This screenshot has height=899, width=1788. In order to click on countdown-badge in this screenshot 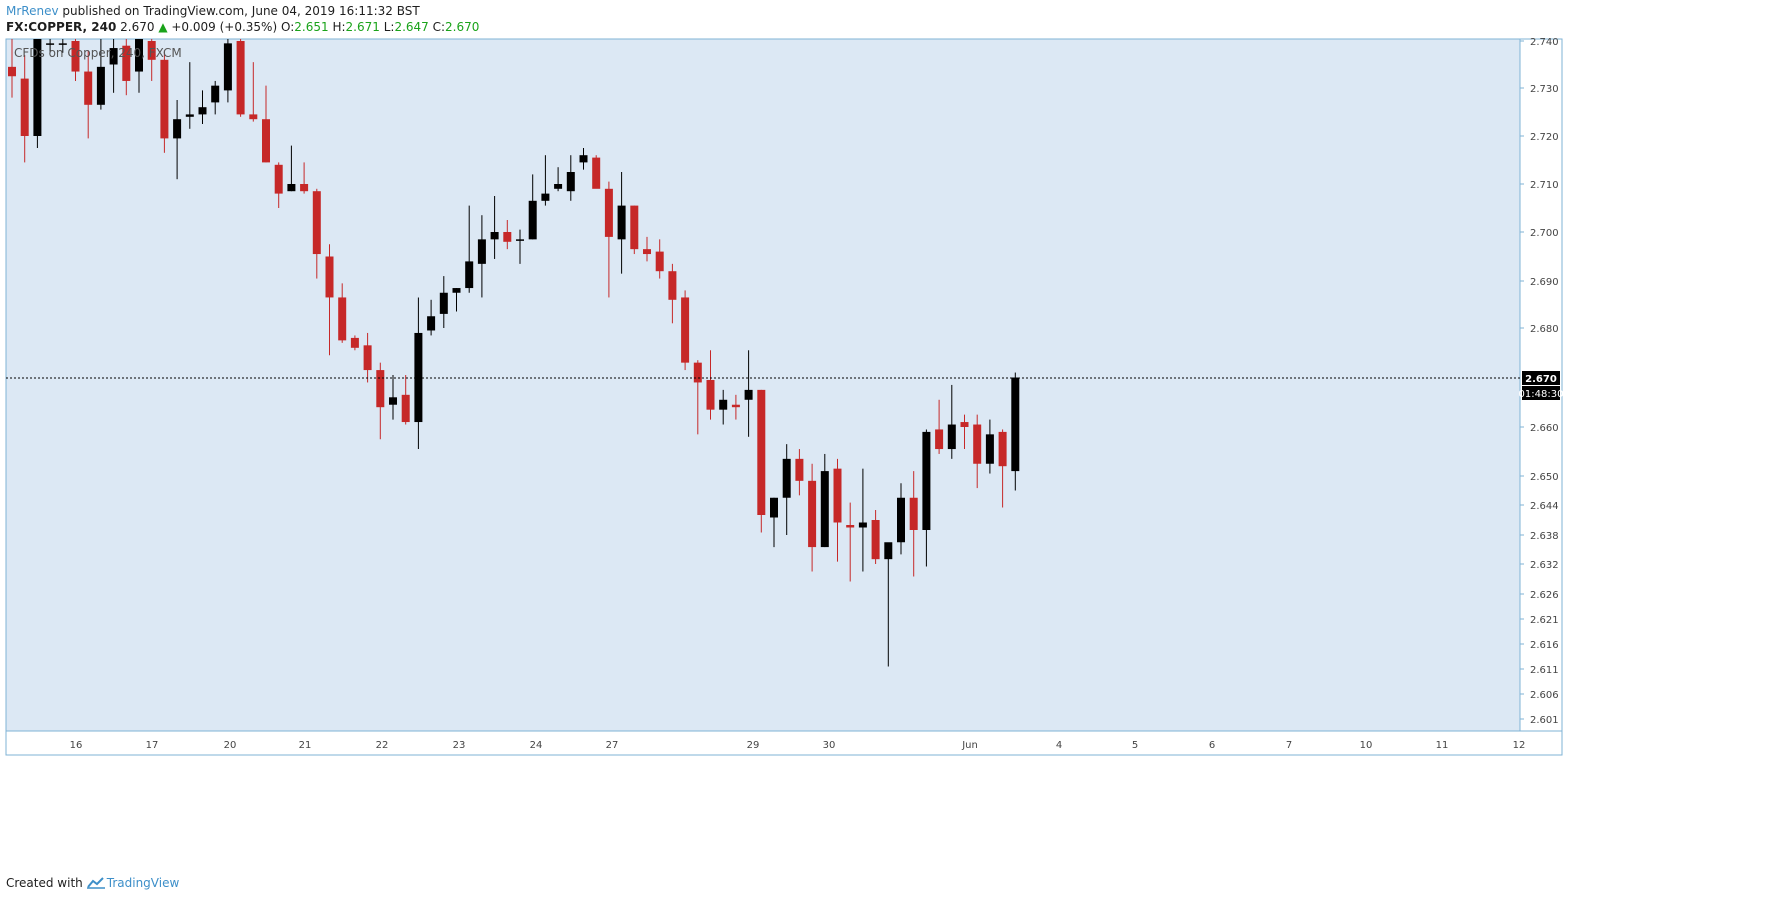, I will do `click(1541, 393)`.